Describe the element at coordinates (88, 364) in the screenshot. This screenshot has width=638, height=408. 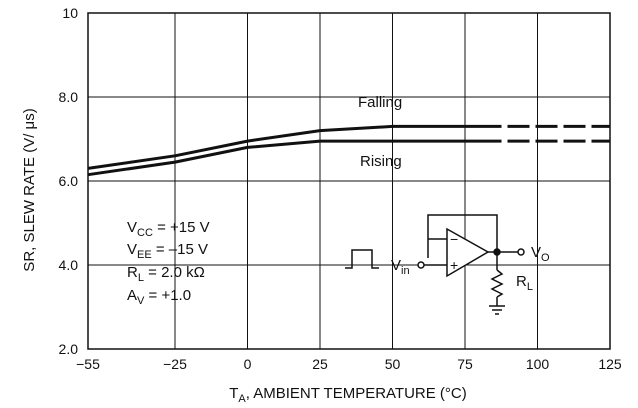
I see `x-tick-label: −55` at that location.